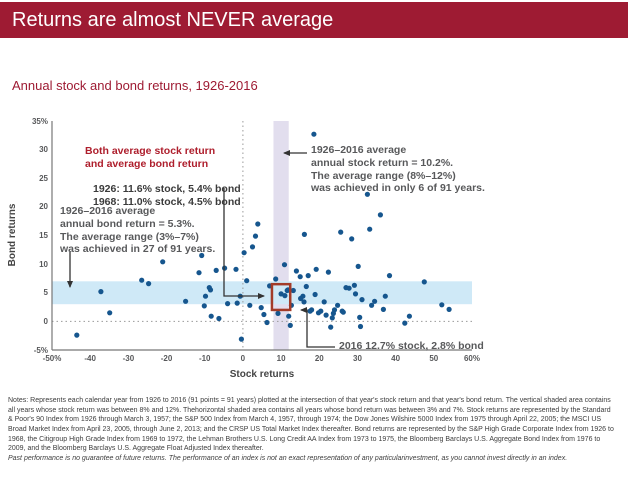  Describe the element at coordinates (396, 358) in the screenshot. I see `x-tick-label: 40` at that location.